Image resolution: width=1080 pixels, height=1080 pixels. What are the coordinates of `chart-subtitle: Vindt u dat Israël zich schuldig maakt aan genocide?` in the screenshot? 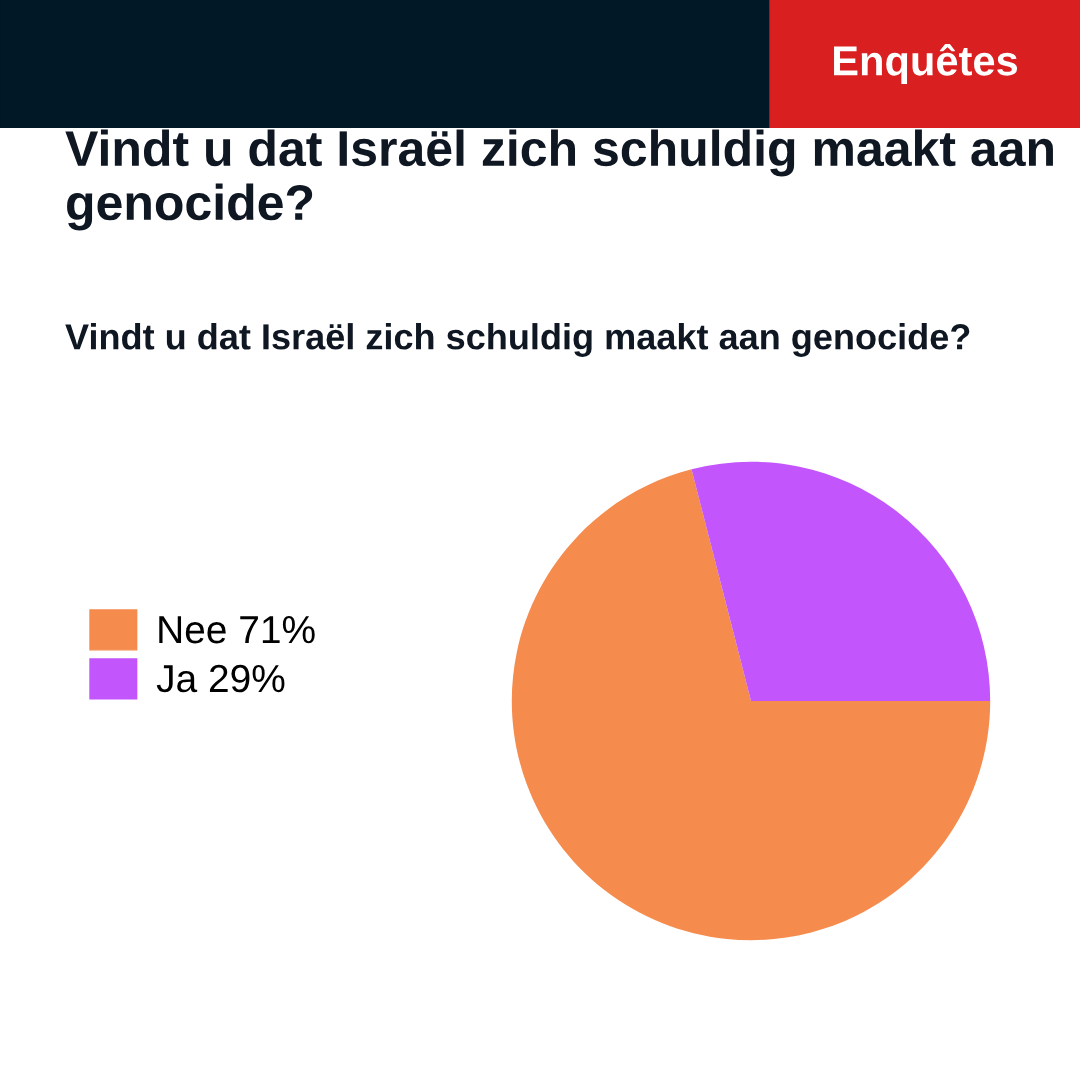 It's located at (517, 340).